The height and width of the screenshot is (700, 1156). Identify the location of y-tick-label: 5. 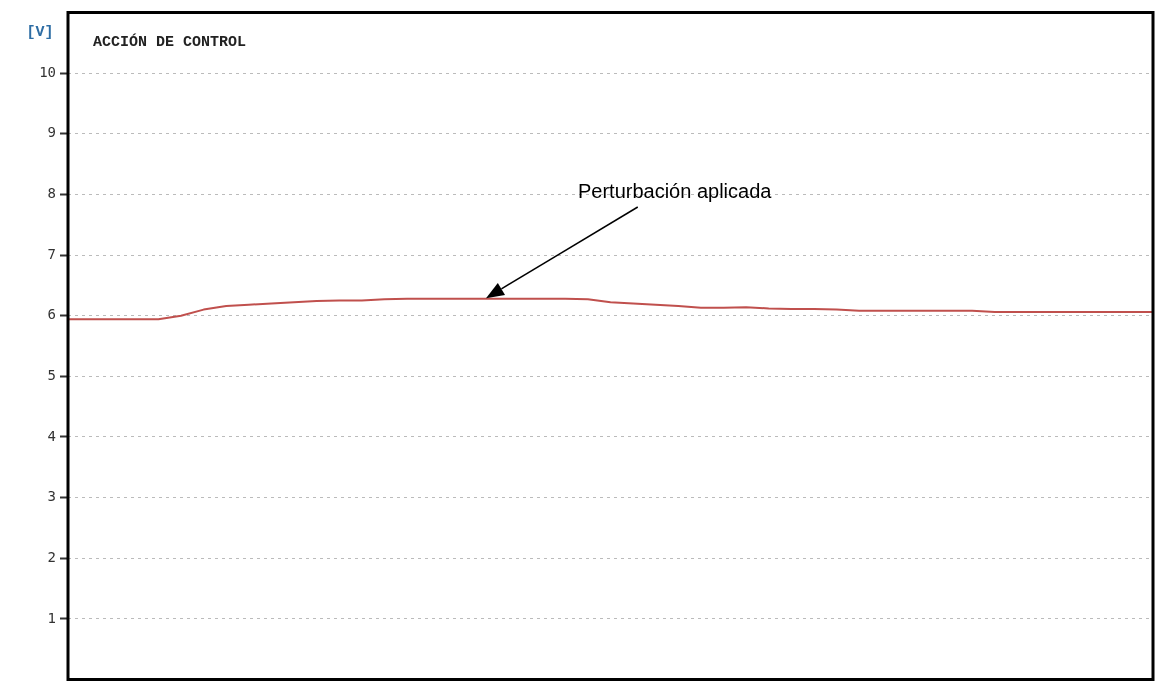
(51, 374).